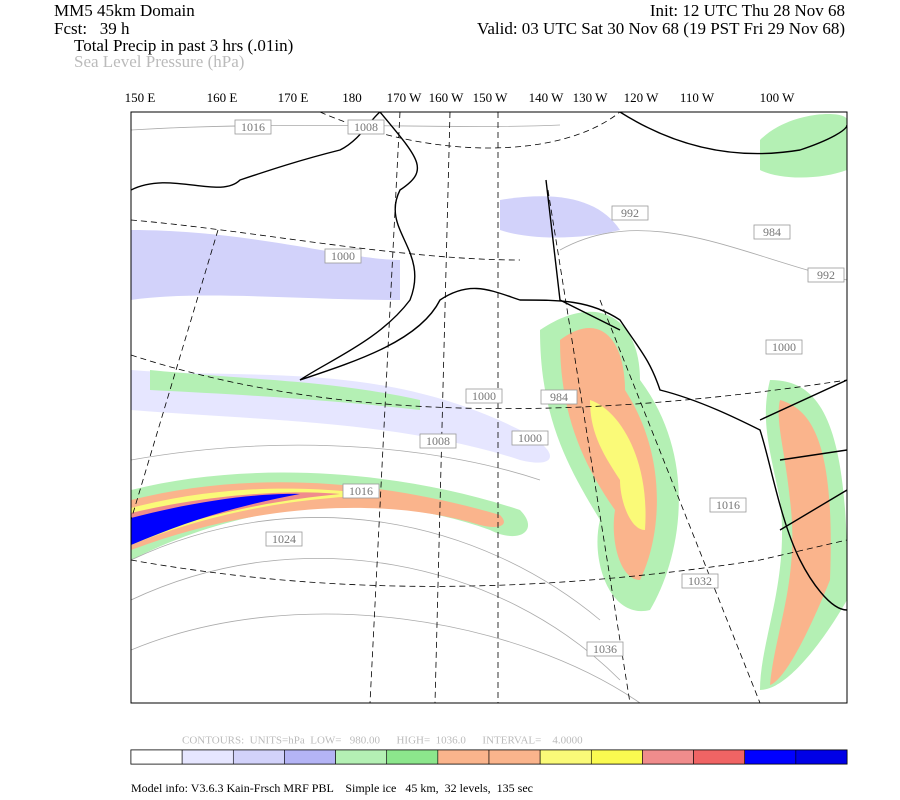  I want to click on forecast: Fcst: 39 h, so click(92, 28).